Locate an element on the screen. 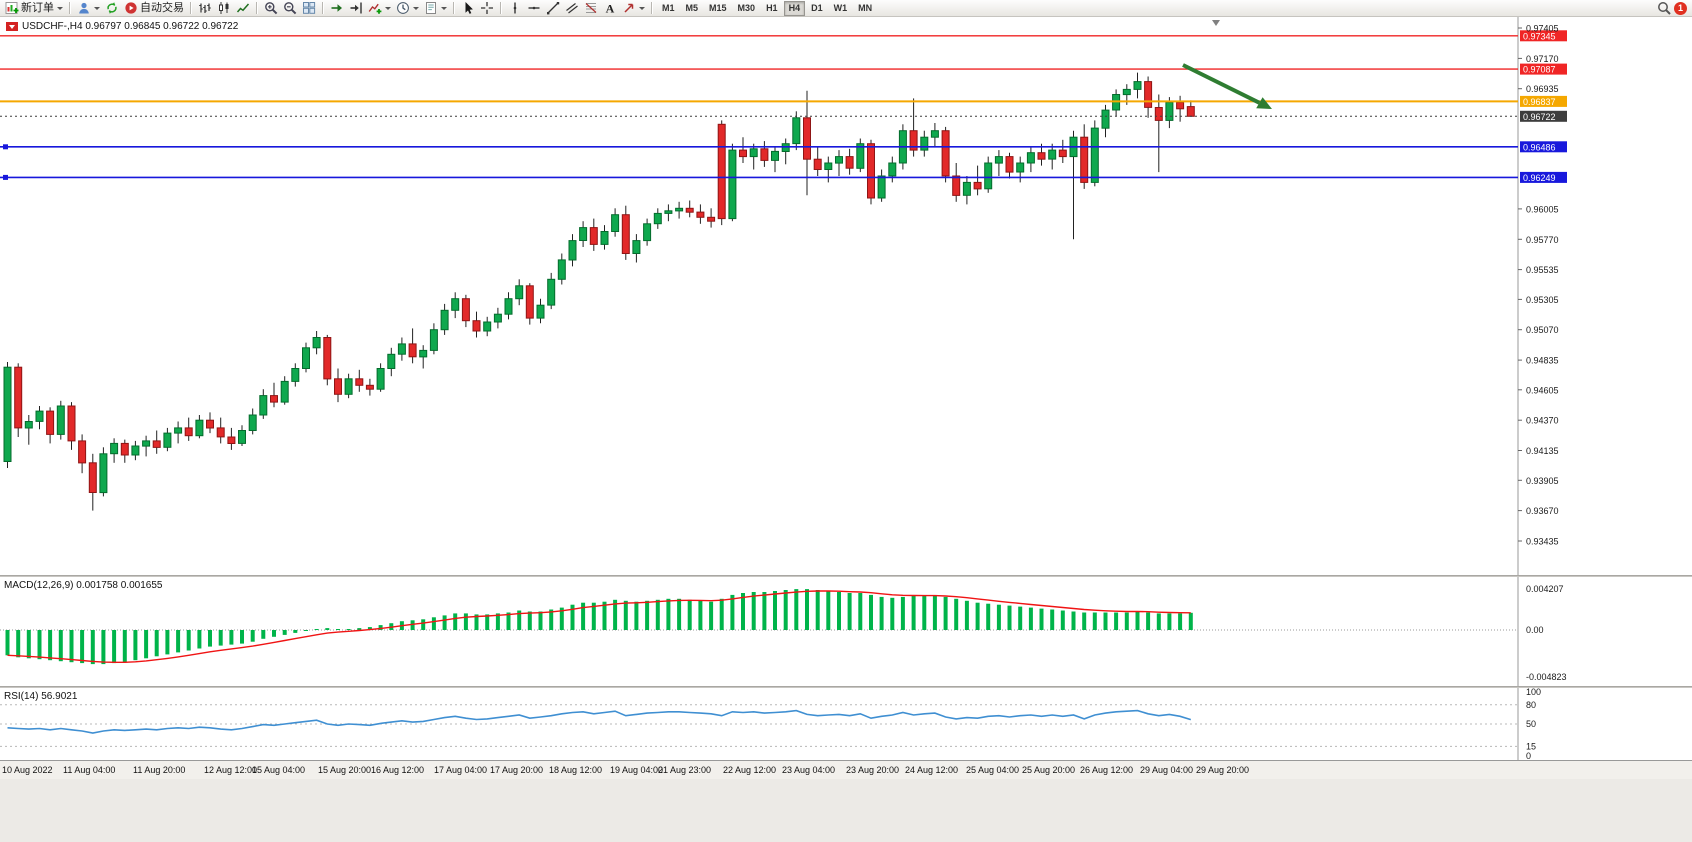  trend-arrow-annotation is located at coordinates (1227, 86).